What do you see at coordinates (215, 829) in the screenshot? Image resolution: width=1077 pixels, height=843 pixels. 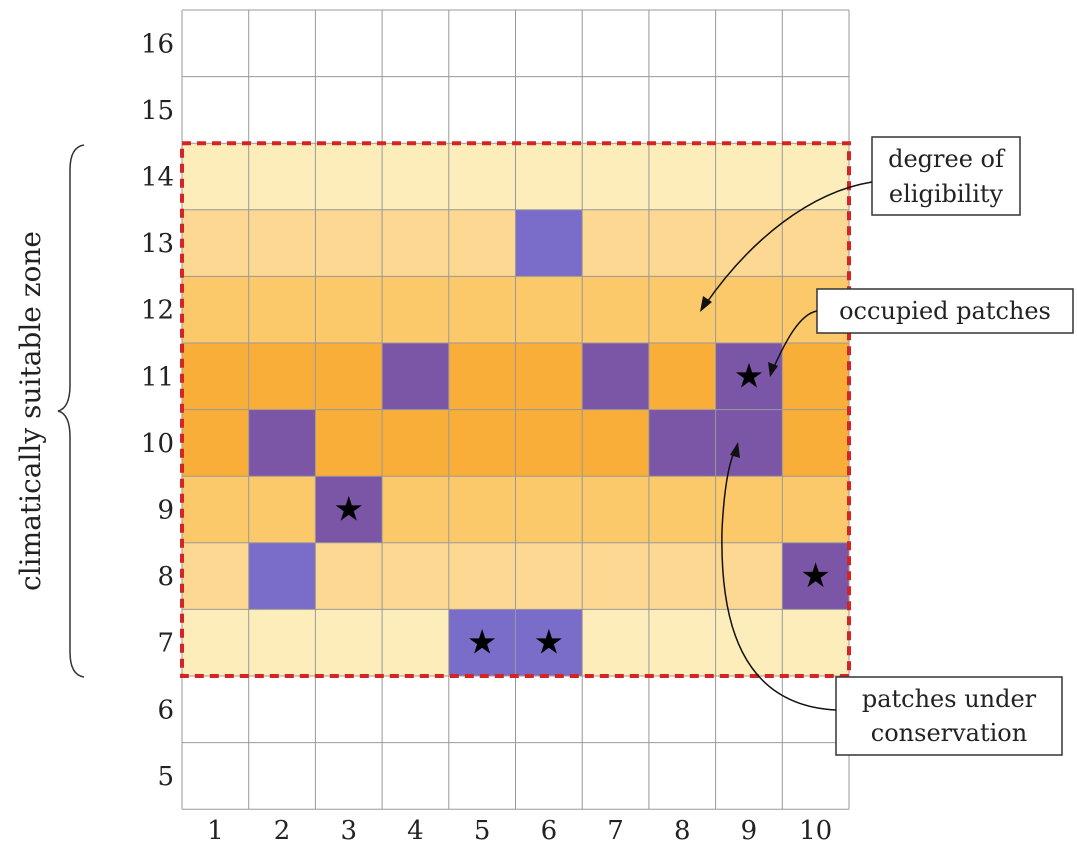 I see `x-tick-label: 1` at bounding box center [215, 829].